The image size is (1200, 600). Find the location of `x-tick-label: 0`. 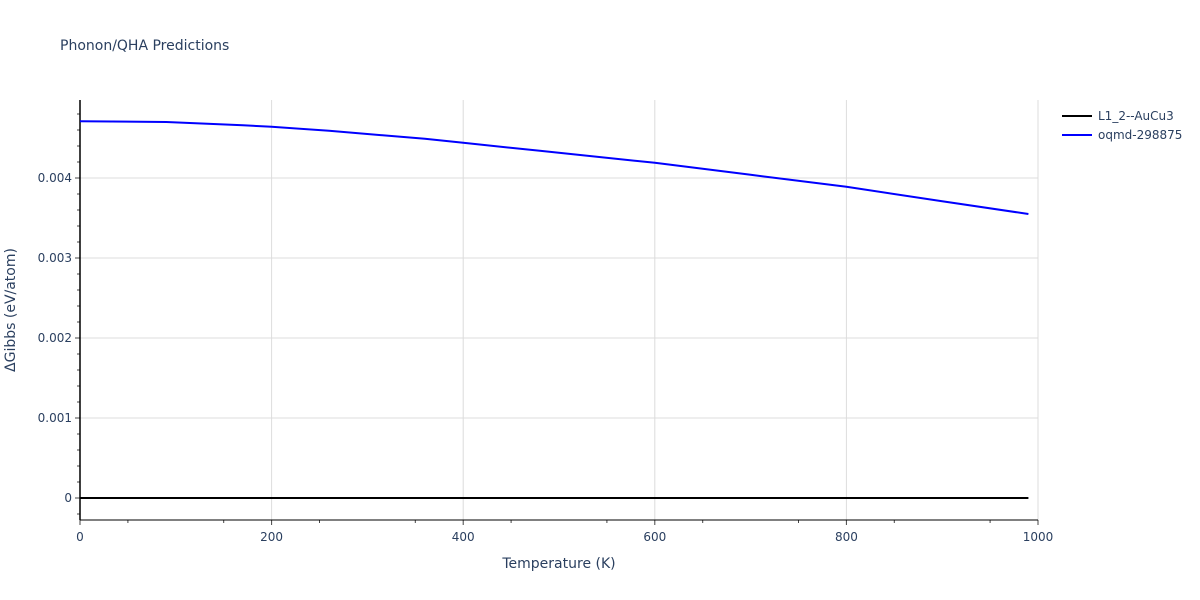

x-tick-label: 0 is located at coordinates (80, 537).